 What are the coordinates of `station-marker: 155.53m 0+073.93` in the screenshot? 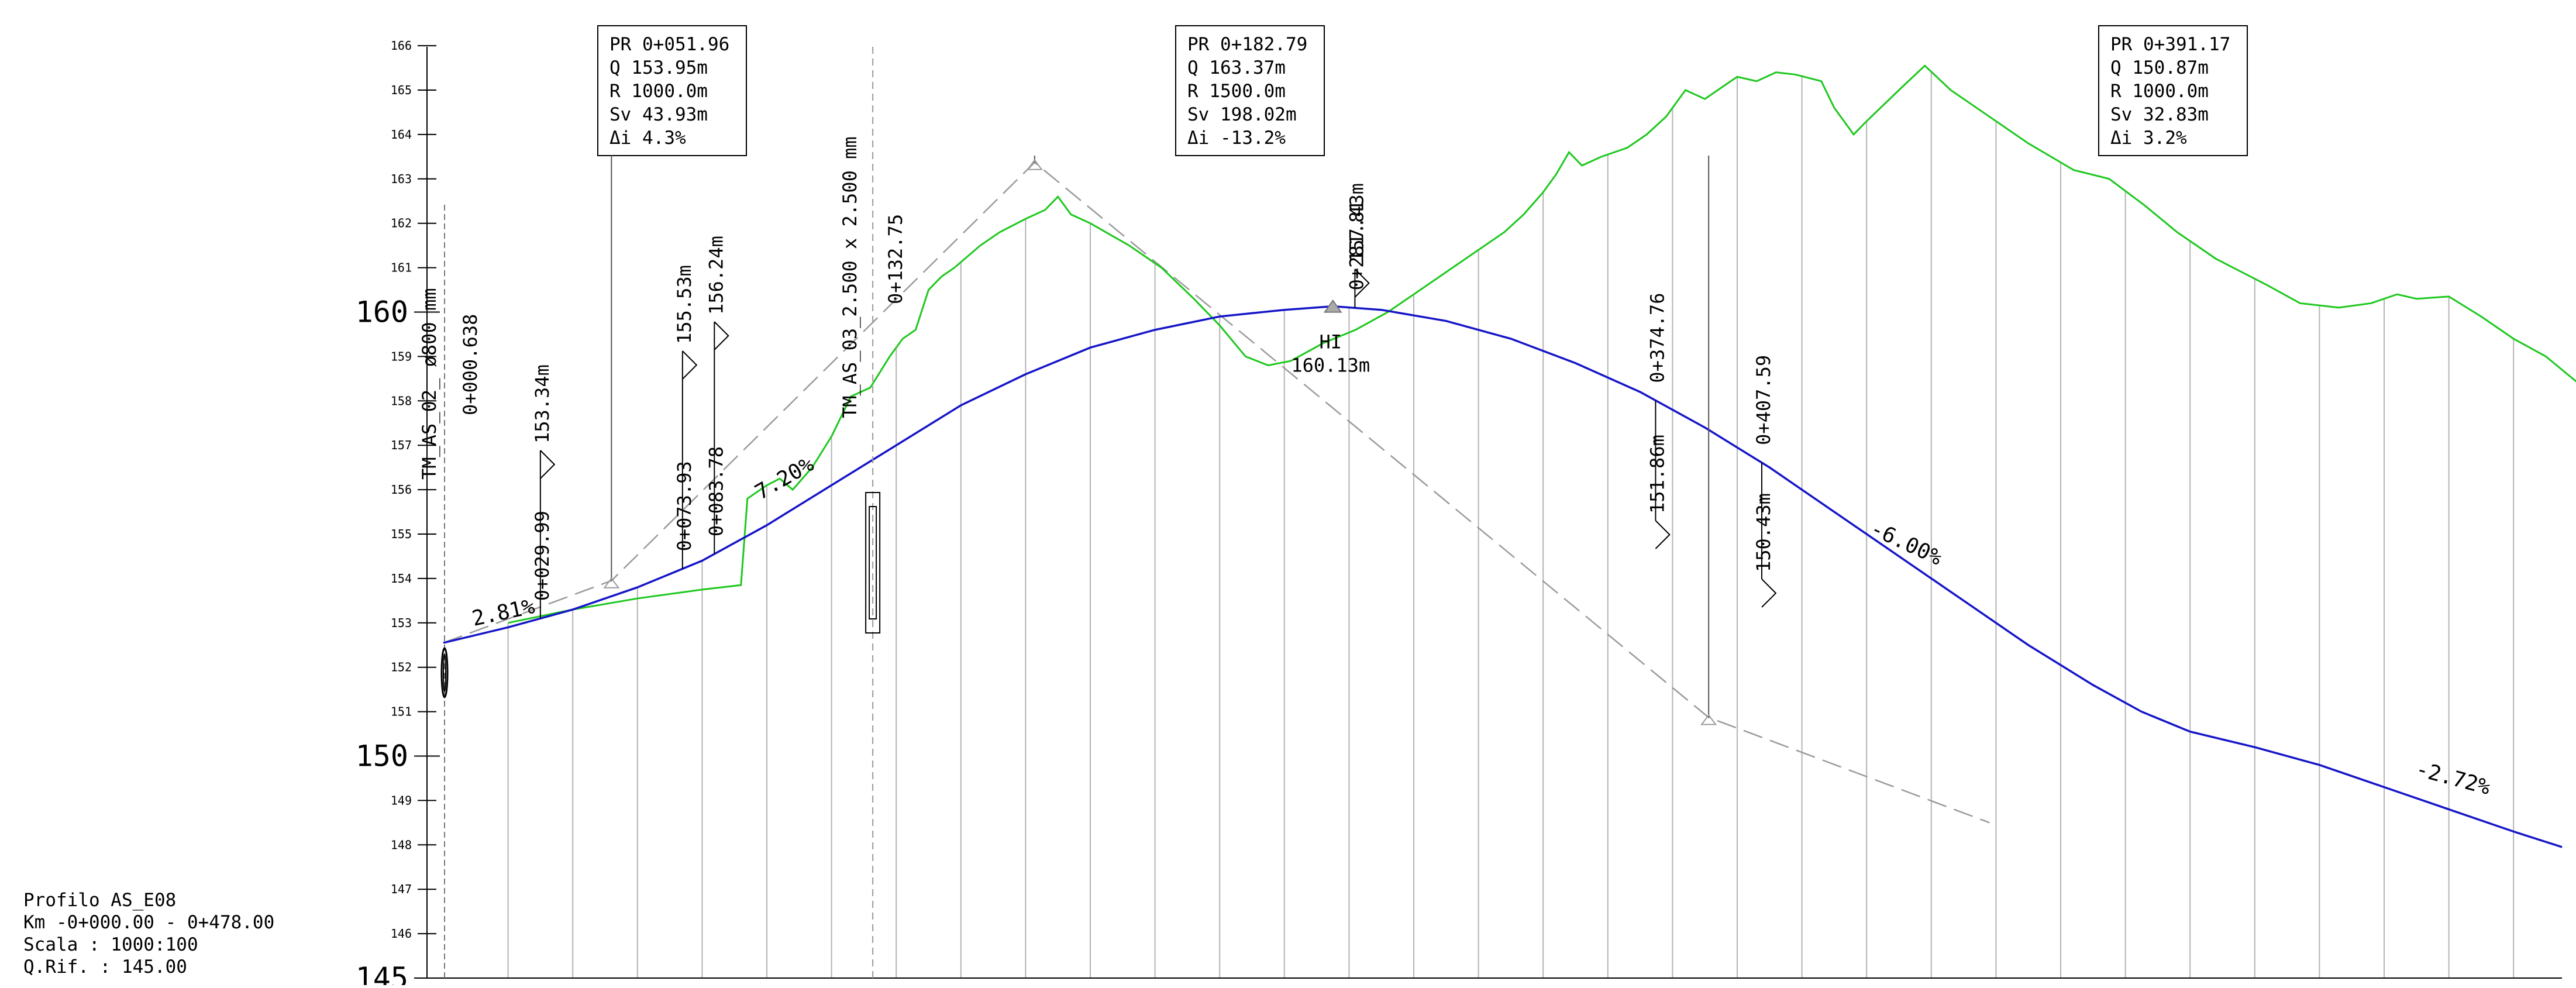 It's located at (685, 417).